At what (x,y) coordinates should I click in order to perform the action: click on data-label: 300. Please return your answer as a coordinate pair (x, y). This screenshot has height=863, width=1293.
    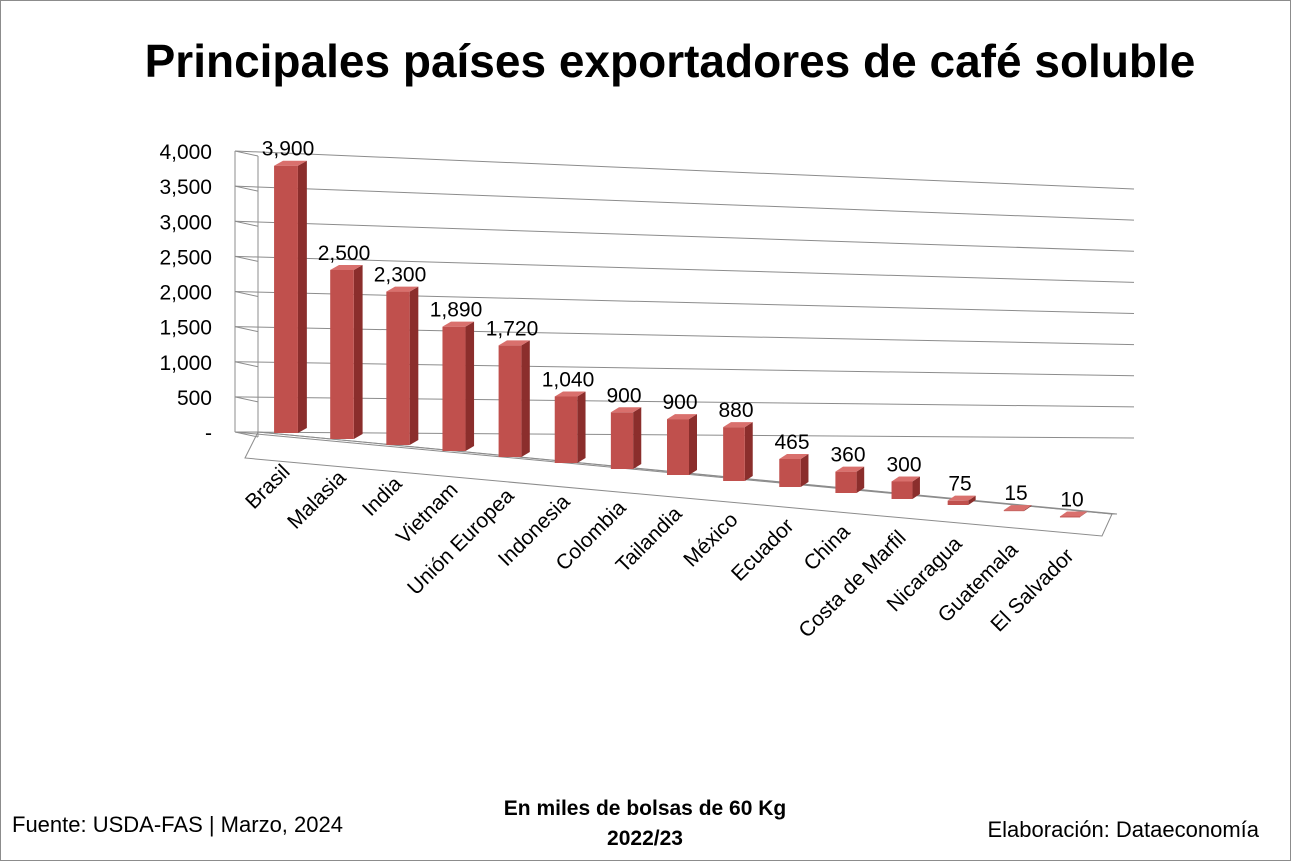
    Looking at the image, I should click on (903, 464).